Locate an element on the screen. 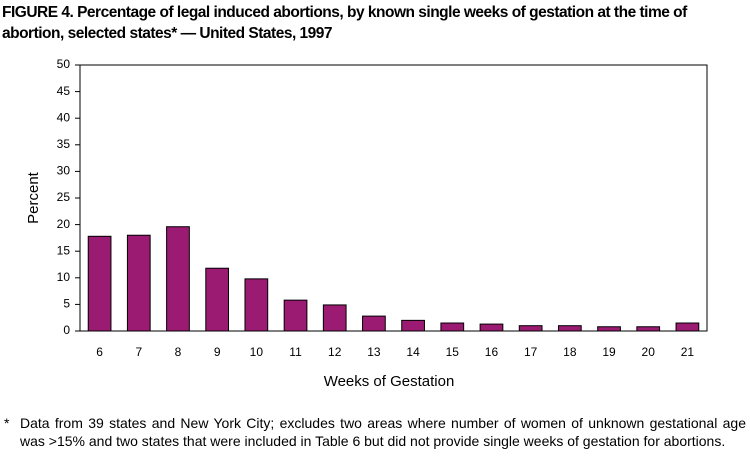 This screenshot has height=472, width=750. y-tick-label: 0 is located at coordinates (66, 330).